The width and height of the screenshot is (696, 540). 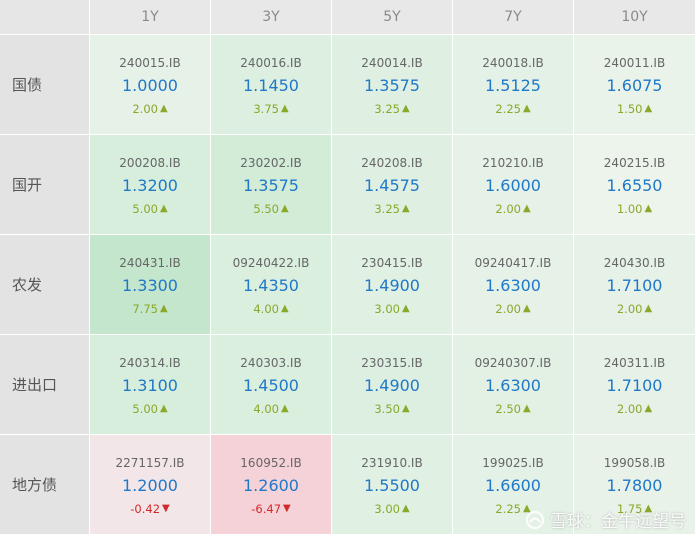 I want to click on yield-rate: 1.6550, so click(x=634, y=185).